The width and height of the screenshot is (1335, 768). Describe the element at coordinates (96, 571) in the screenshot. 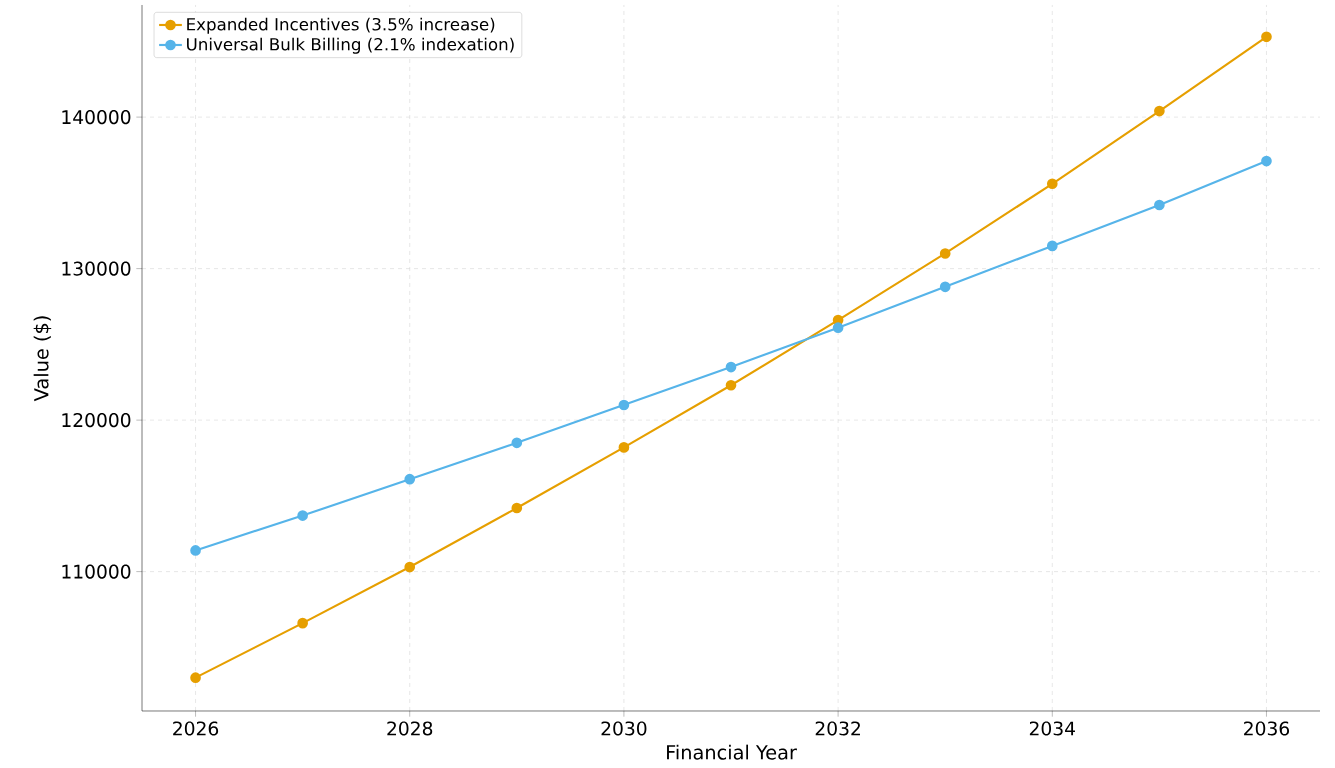

I see `y-tick-label: 110000` at that location.